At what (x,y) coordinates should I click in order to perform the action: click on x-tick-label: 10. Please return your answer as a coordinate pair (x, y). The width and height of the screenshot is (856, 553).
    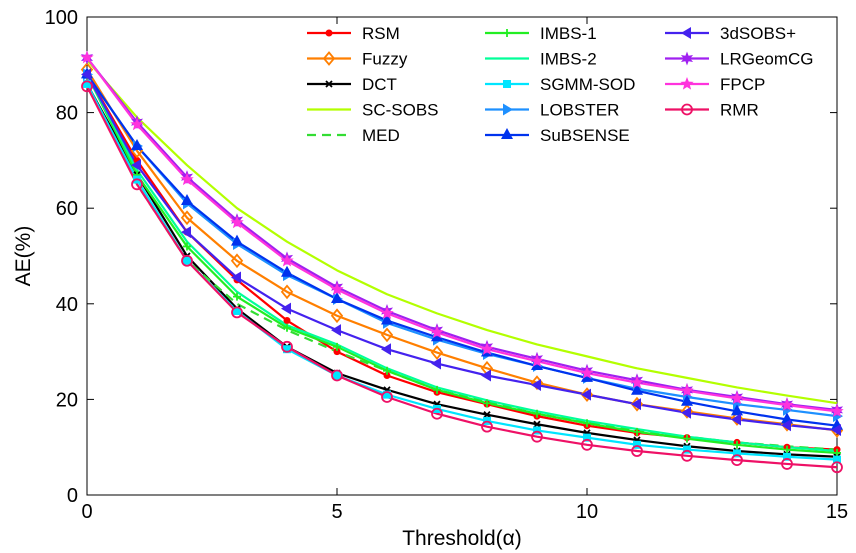
    Looking at the image, I should click on (587, 512).